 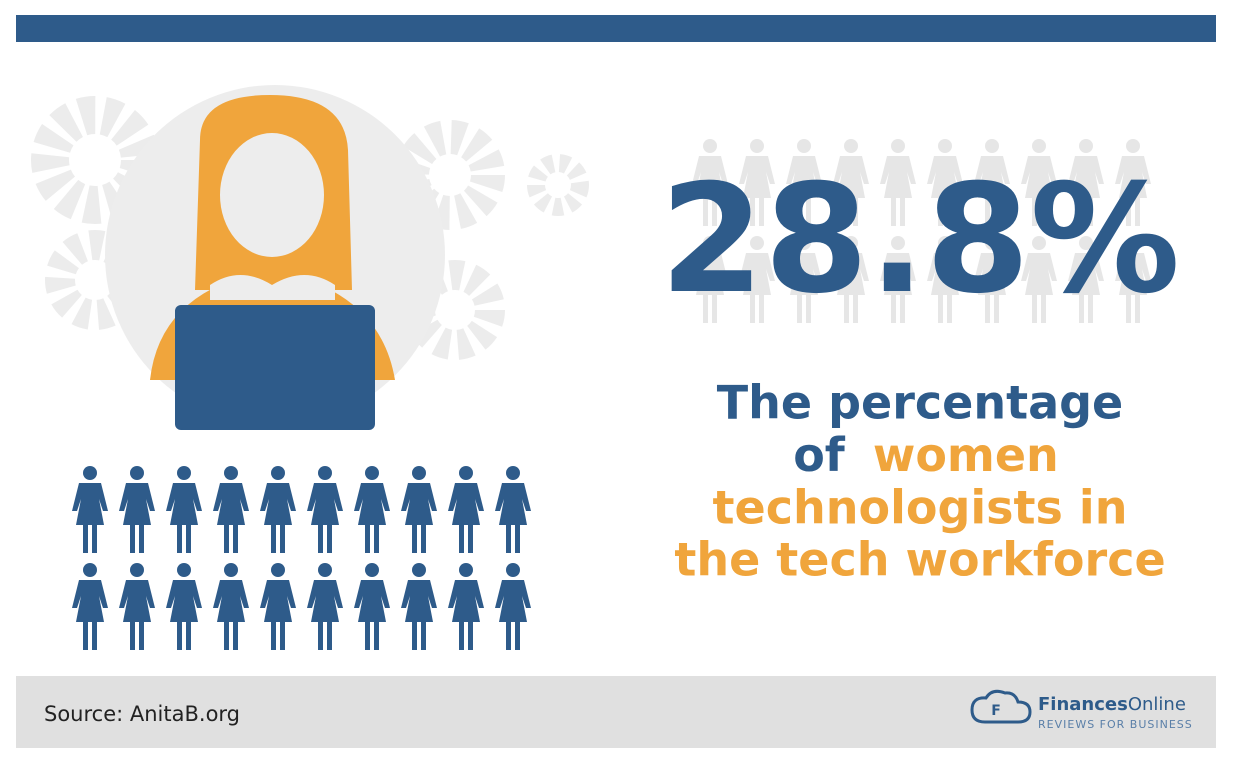 I want to click on brand-logo: F FinancesOnline REVIEWS FOR BUSINESS, so click(x=1081, y=710).